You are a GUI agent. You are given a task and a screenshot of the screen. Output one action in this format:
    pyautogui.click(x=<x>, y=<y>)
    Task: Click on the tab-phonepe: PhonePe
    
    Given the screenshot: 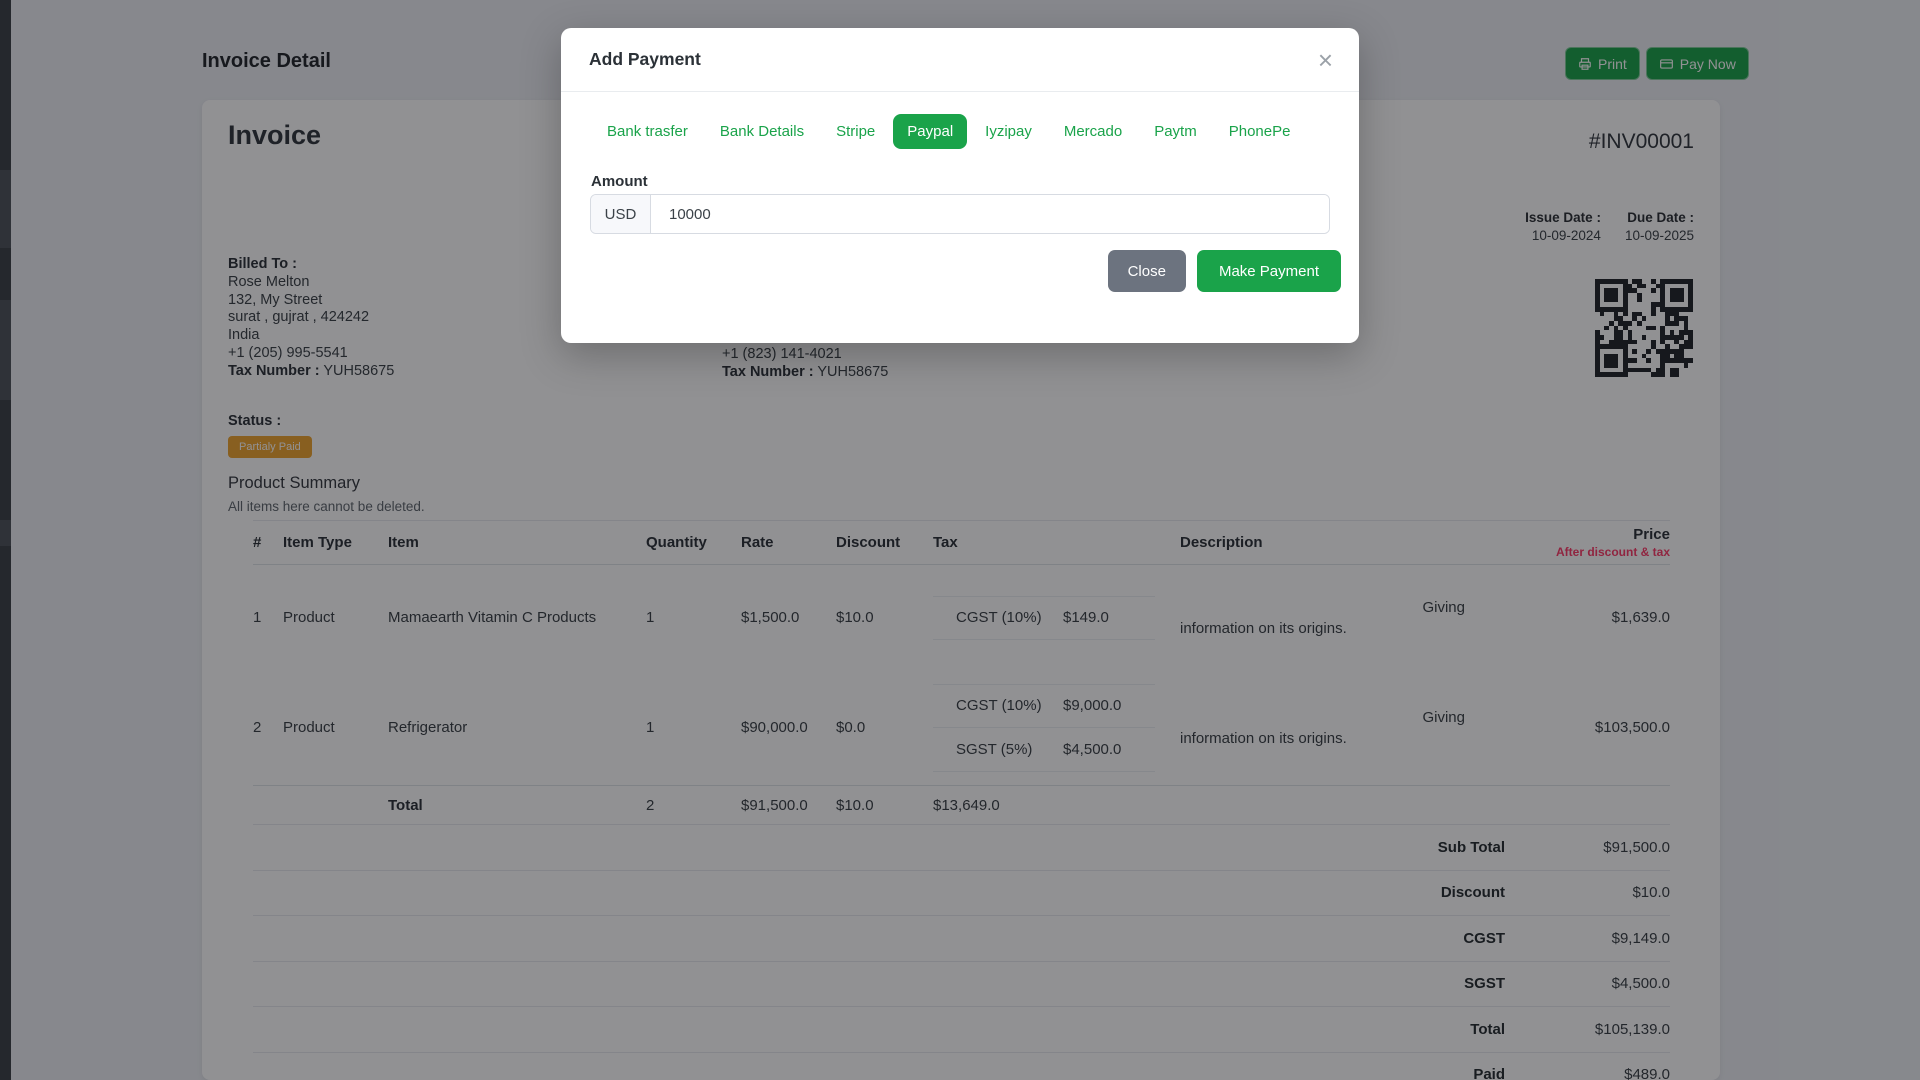 What is the action you would take?
    pyautogui.click(x=1259, y=131)
    